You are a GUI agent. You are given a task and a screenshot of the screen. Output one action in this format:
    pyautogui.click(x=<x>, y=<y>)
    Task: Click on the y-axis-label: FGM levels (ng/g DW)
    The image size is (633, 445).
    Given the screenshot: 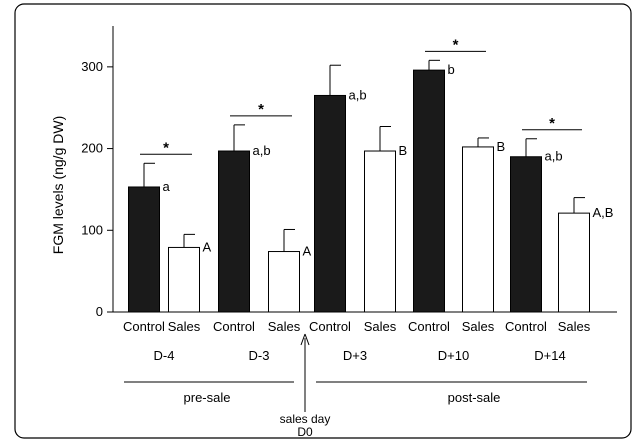 What is the action you would take?
    pyautogui.click(x=58, y=185)
    